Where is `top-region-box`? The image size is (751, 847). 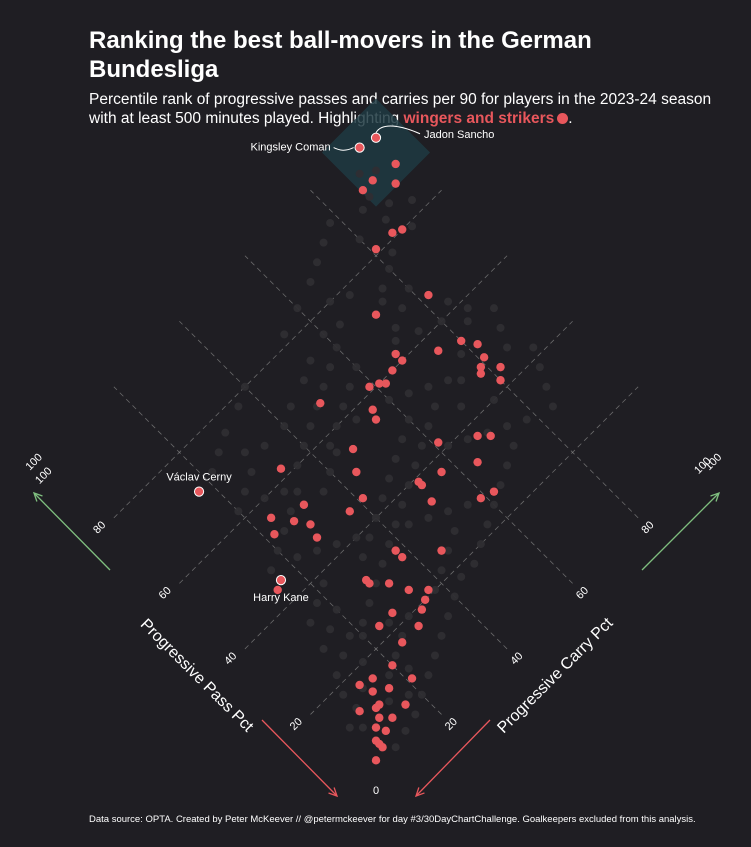
top-region-box is located at coordinates (376, 152).